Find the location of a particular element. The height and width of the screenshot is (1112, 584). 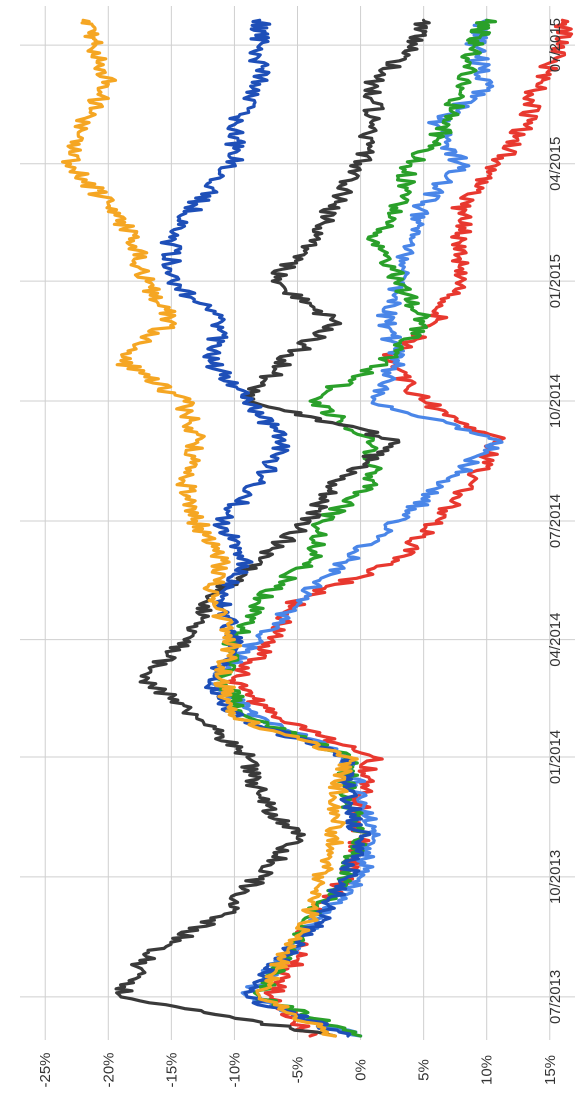

value-tick-label: 15% is located at coordinates (550, 1070).